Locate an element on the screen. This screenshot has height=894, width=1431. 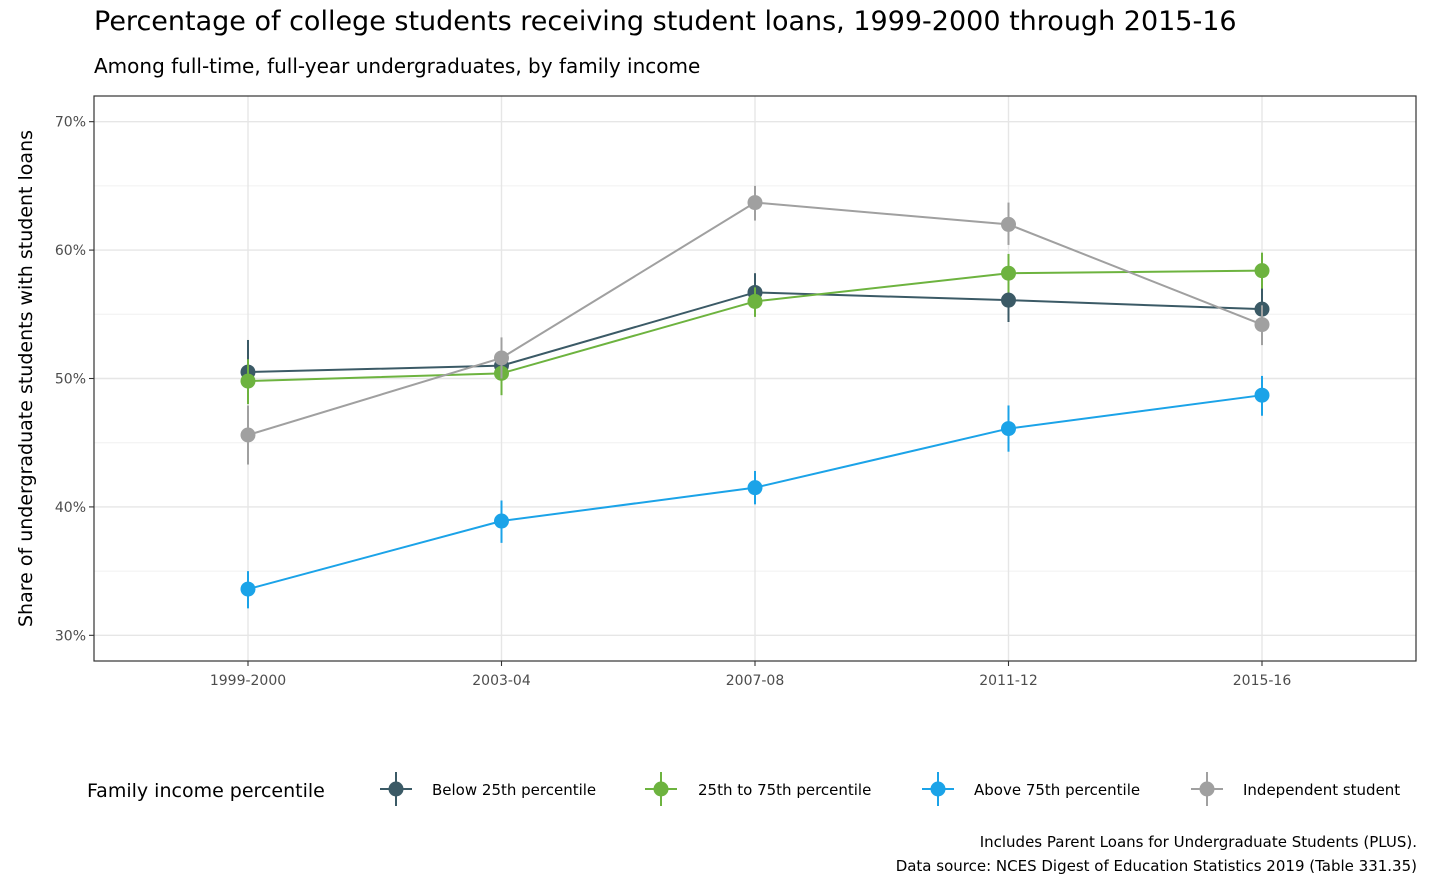
x-tick-label: 2003-04 is located at coordinates (501, 681).